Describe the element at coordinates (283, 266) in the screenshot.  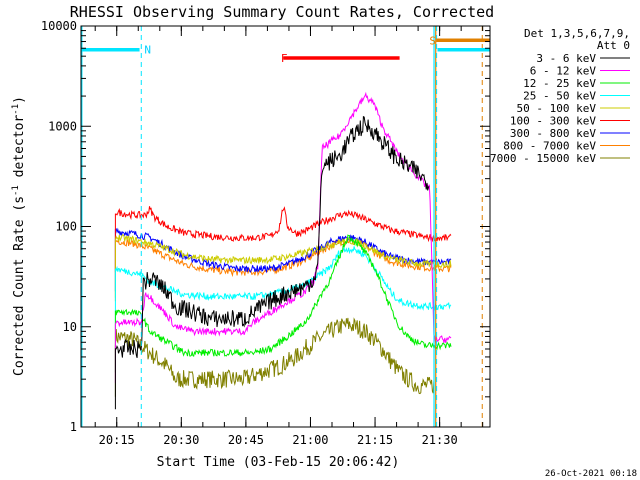
I see `series-line-50-100-kev` at that location.